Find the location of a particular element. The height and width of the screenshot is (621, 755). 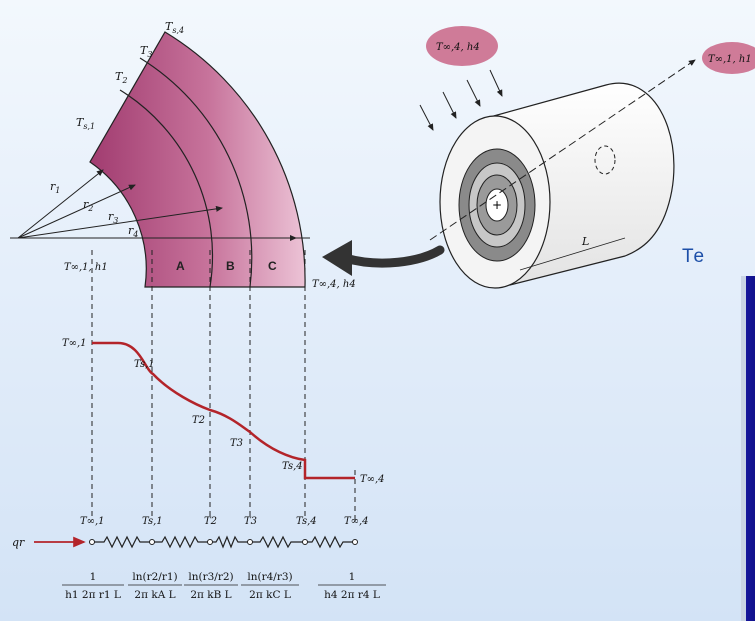

resistance-denominator: 2π kB L is located at coordinates (210, 595).